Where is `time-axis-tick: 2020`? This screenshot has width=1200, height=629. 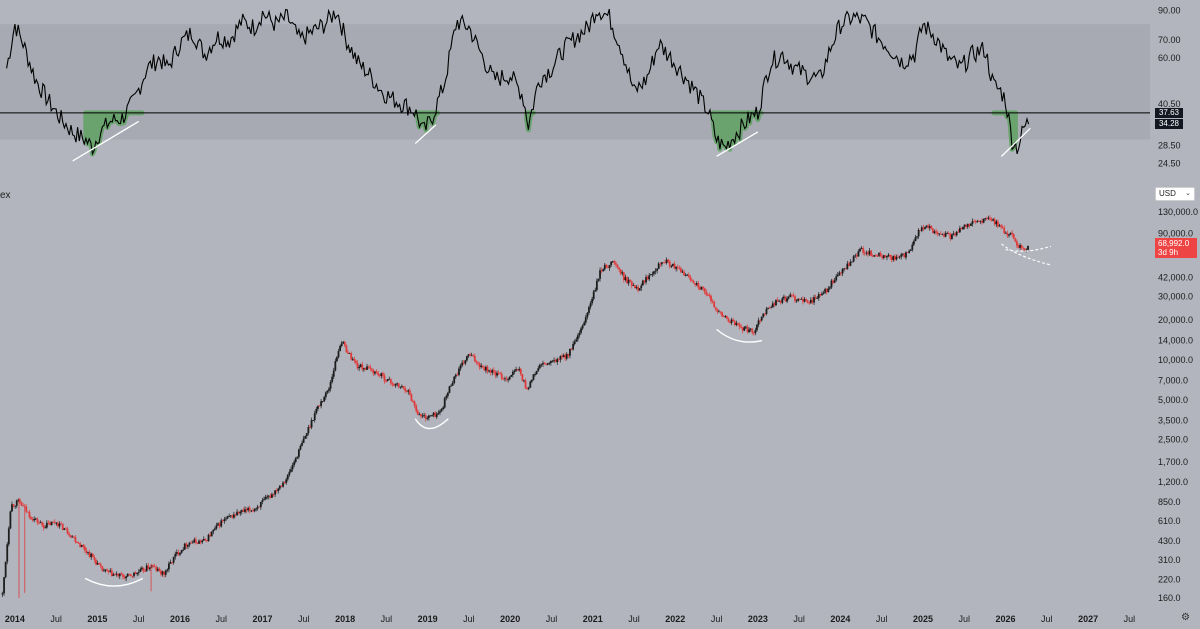
time-axis-tick: 2020 is located at coordinates (510, 619).